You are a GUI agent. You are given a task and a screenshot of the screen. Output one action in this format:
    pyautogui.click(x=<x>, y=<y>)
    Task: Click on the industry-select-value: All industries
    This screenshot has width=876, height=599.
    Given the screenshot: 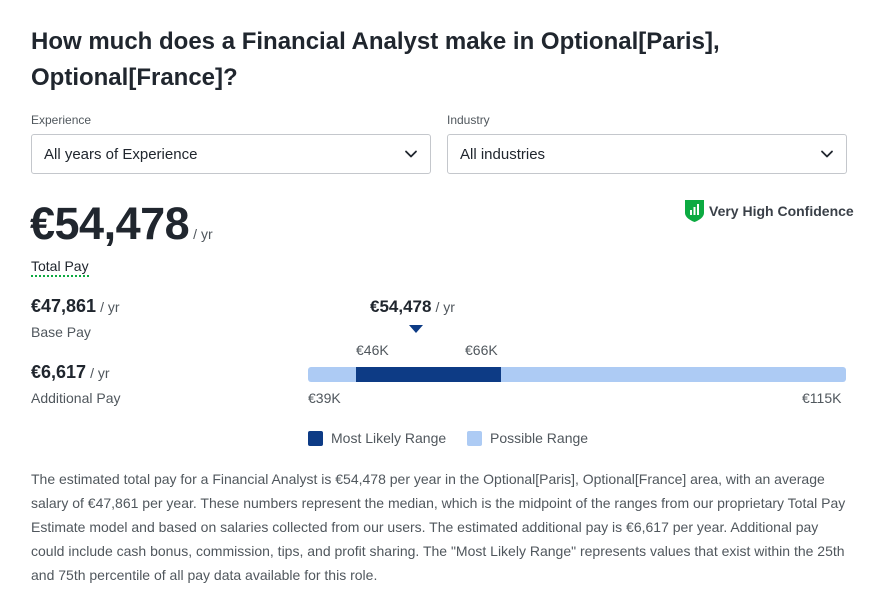 What is the action you would take?
    pyautogui.click(x=503, y=154)
    